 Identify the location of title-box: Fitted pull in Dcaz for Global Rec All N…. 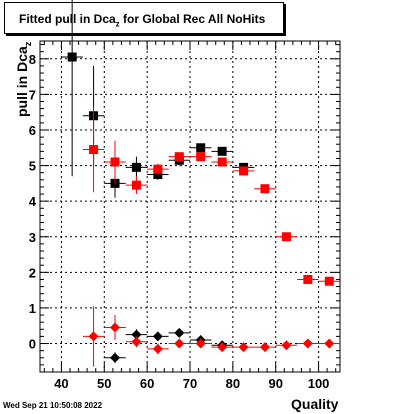
(144, 18).